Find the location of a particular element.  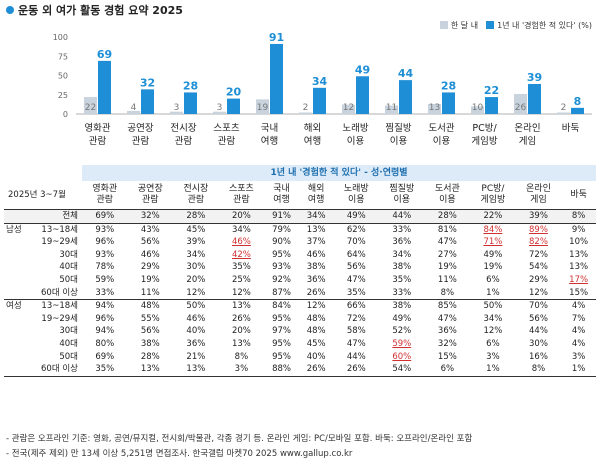

table-cell-value: 39% is located at coordinates (538, 216).